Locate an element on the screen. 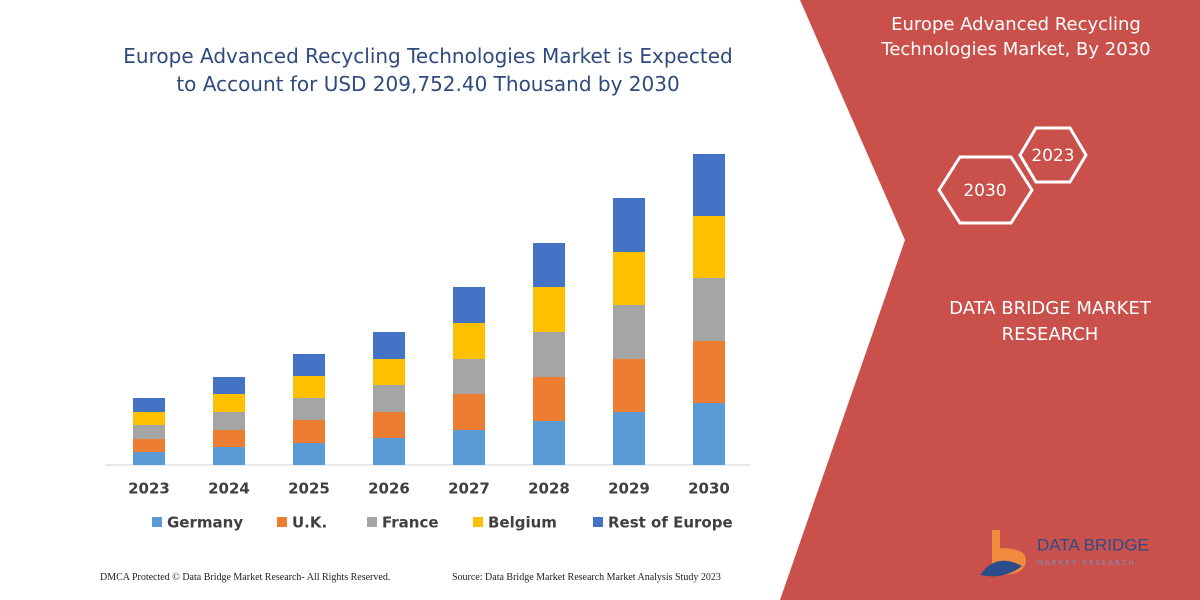 The height and width of the screenshot is (600, 1200). legend-label: Rest of Europe is located at coordinates (670, 523).